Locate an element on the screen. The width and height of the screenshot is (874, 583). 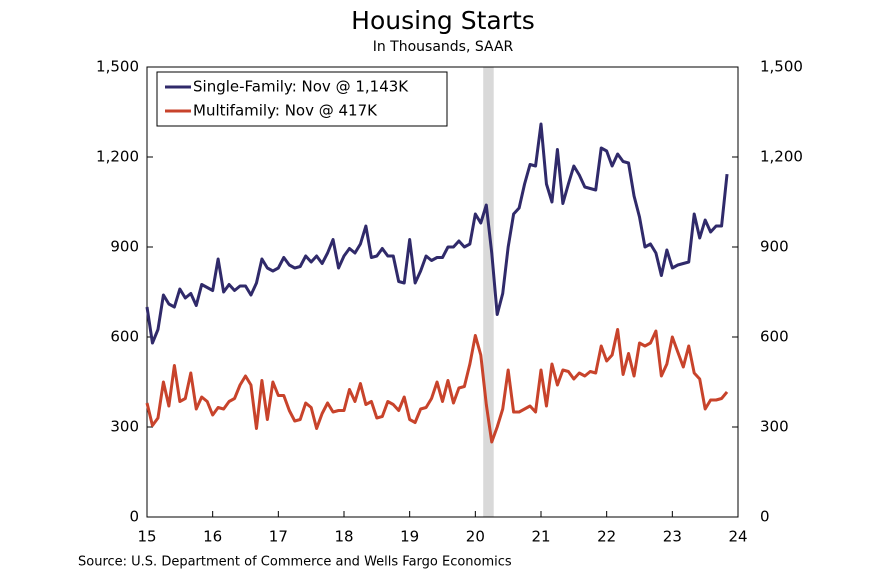
y2-tick-label: 600 is located at coordinates (774, 337).